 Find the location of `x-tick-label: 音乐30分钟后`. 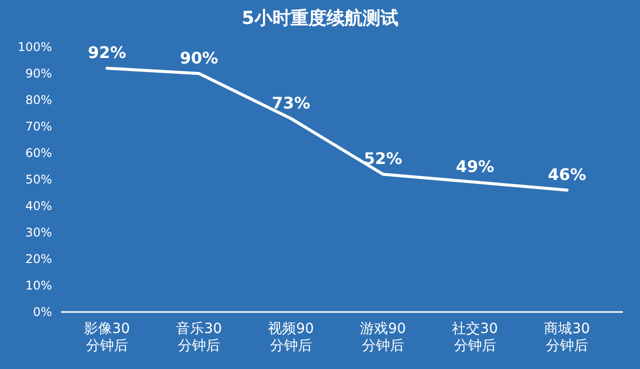

x-tick-label: 音乐30分钟后 is located at coordinates (199, 338).